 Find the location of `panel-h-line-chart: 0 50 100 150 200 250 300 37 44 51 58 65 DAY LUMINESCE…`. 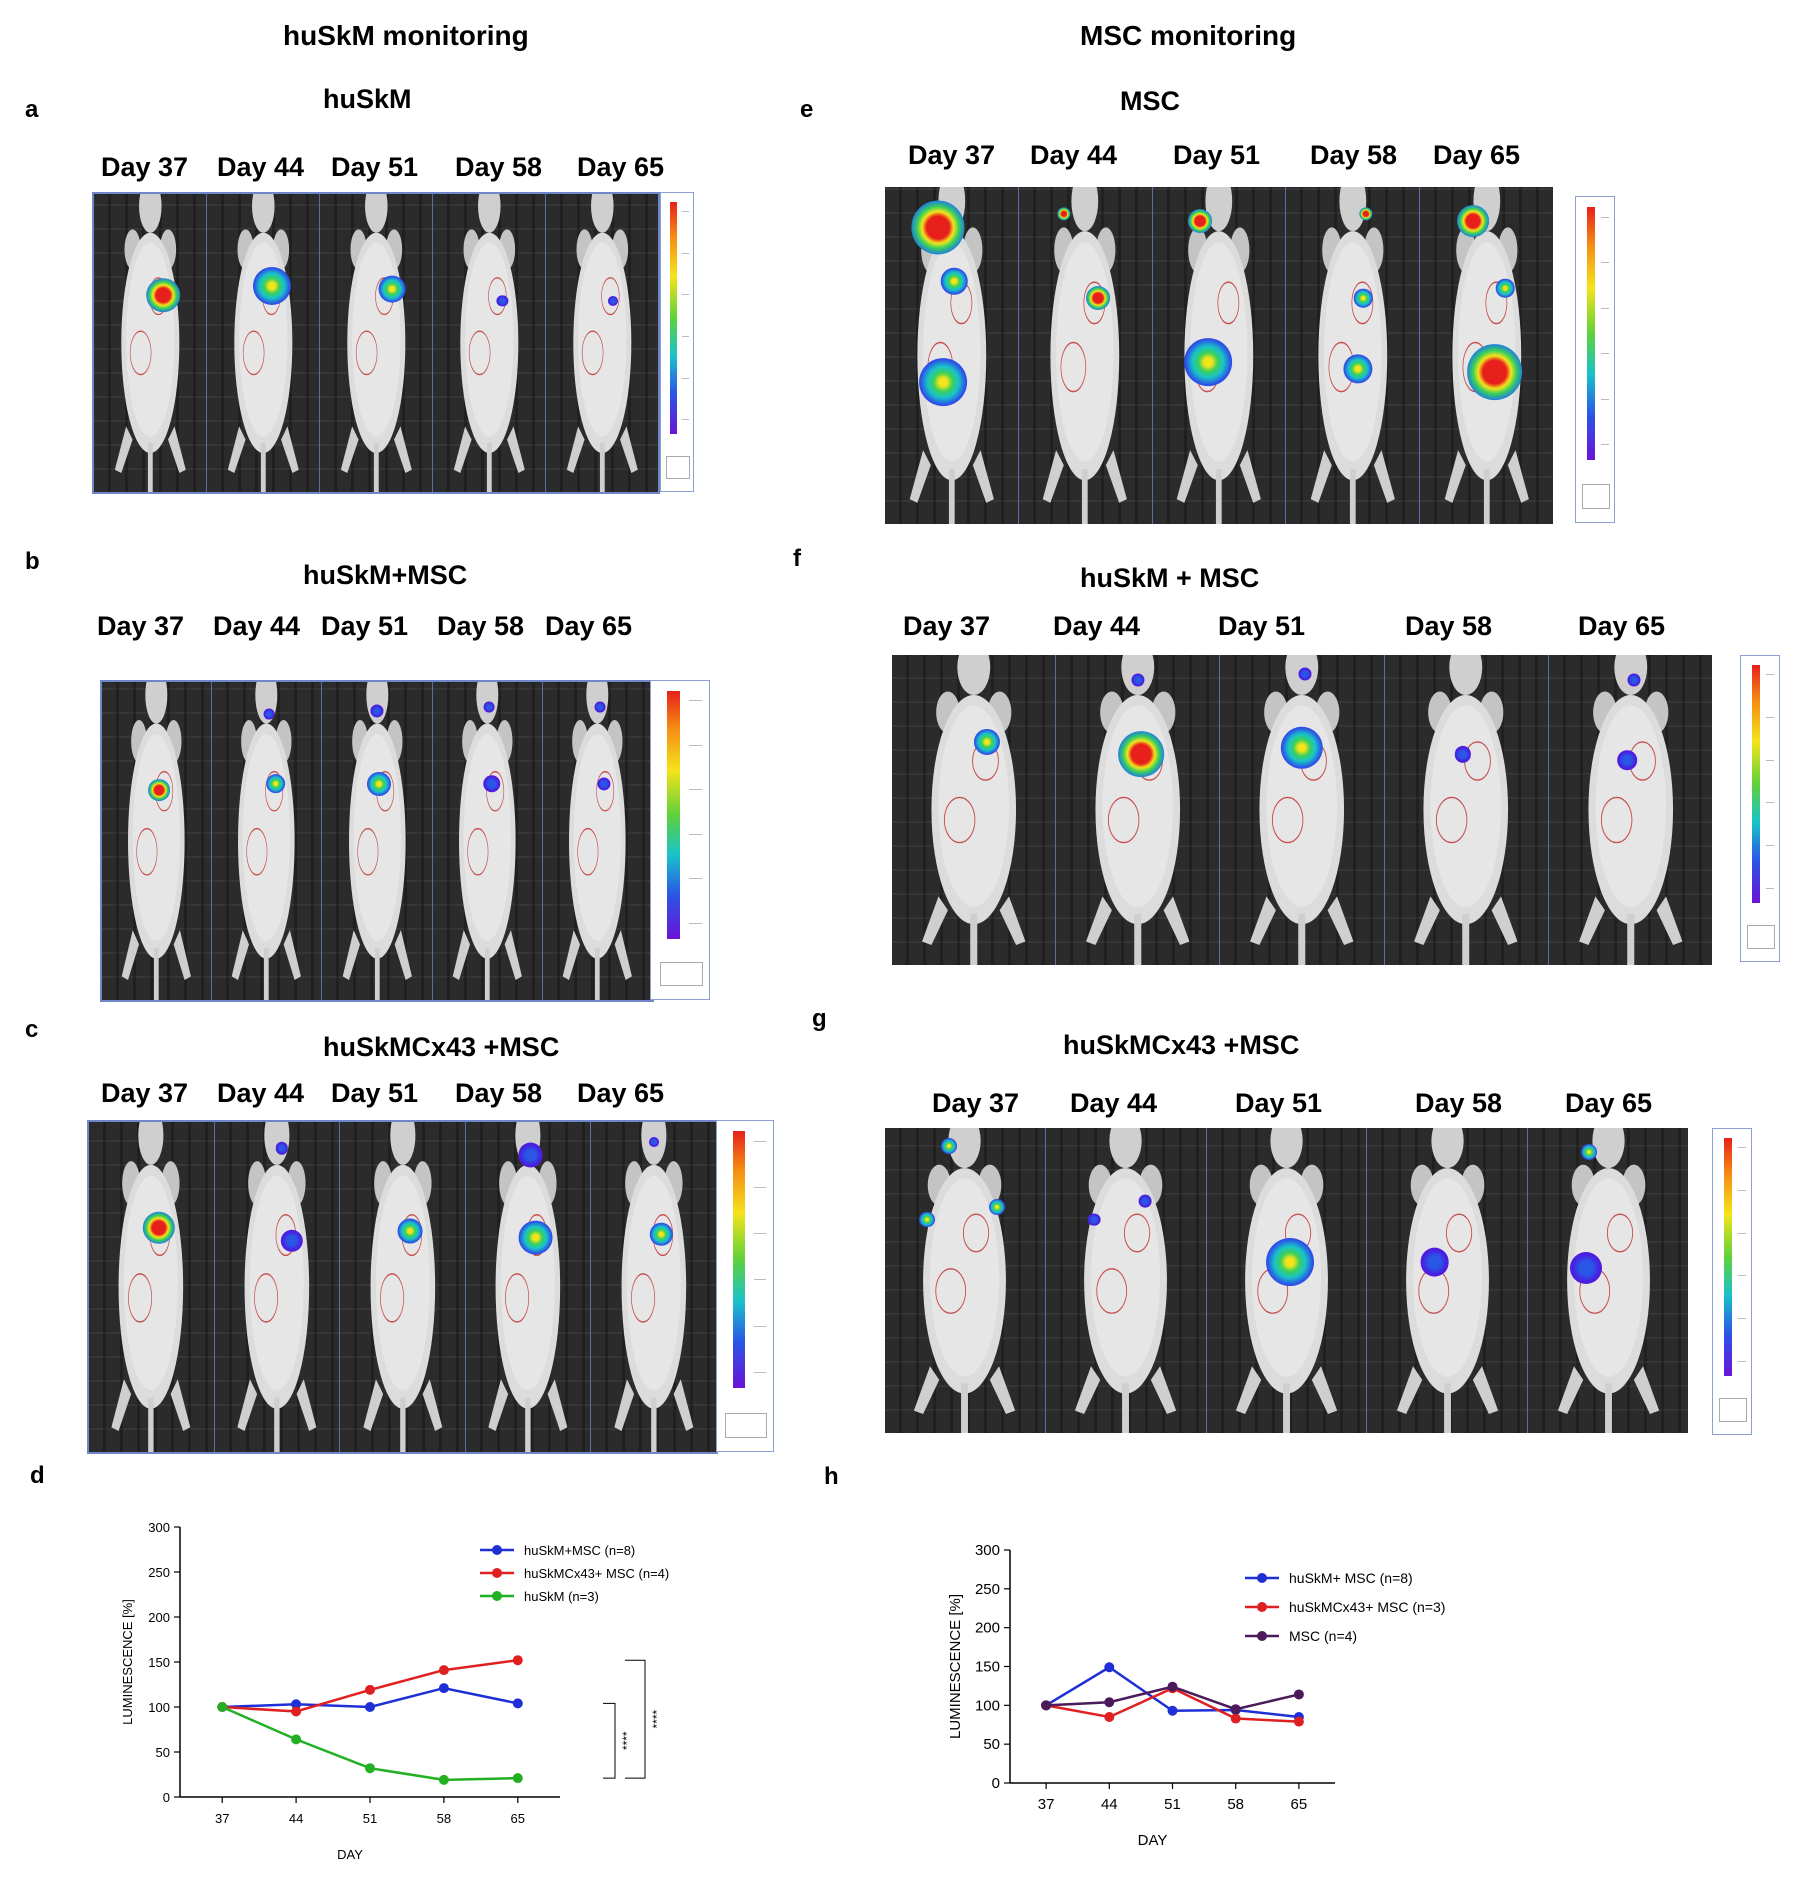

panel-h-line-chart: 0 50 100 150 200 250 300 37 44 51 58 65 DAY LUMINESCE… is located at coordinates (1196, 1695).